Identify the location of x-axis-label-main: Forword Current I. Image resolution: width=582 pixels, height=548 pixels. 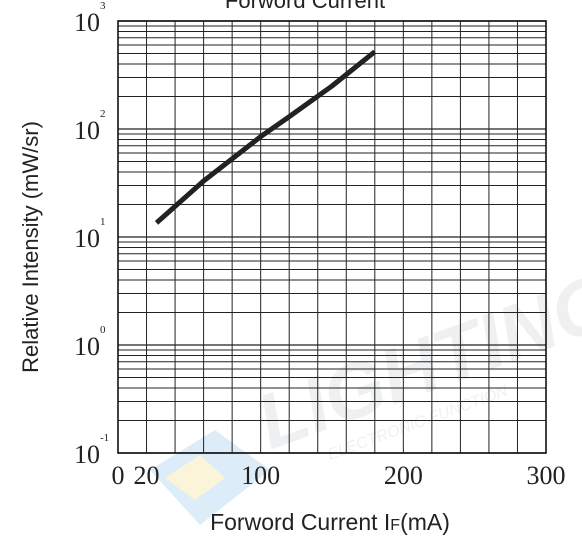
(300, 522).